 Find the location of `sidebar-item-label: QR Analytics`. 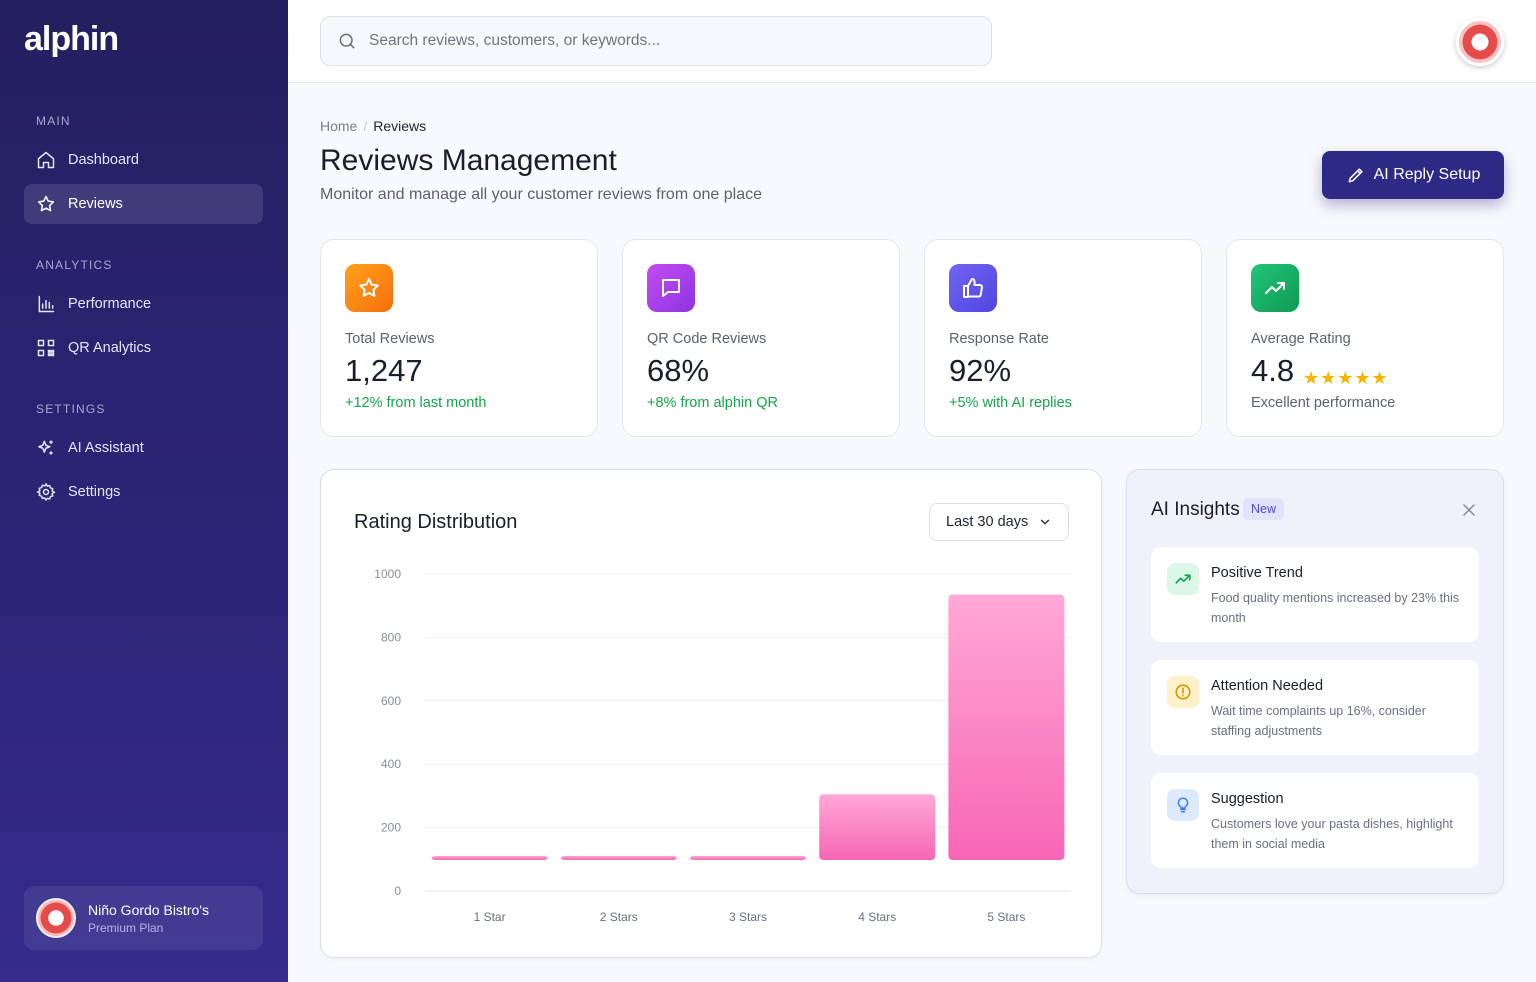

sidebar-item-label: QR Analytics is located at coordinates (109, 348).